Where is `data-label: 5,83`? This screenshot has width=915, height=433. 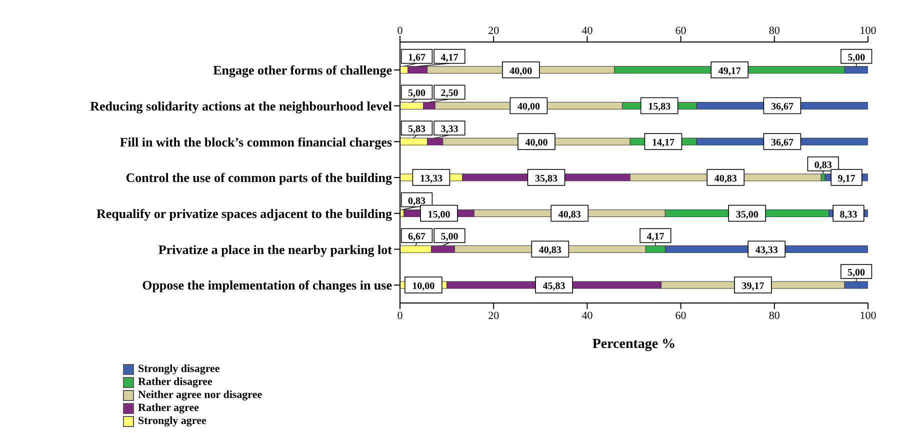 data-label: 5,83 is located at coordinates (417, 130).